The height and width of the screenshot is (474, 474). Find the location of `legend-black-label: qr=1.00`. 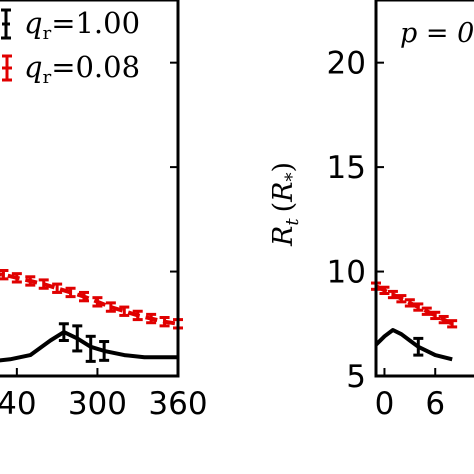

legend-black-label: qr=1.00 is located at coordinates (82, 25).